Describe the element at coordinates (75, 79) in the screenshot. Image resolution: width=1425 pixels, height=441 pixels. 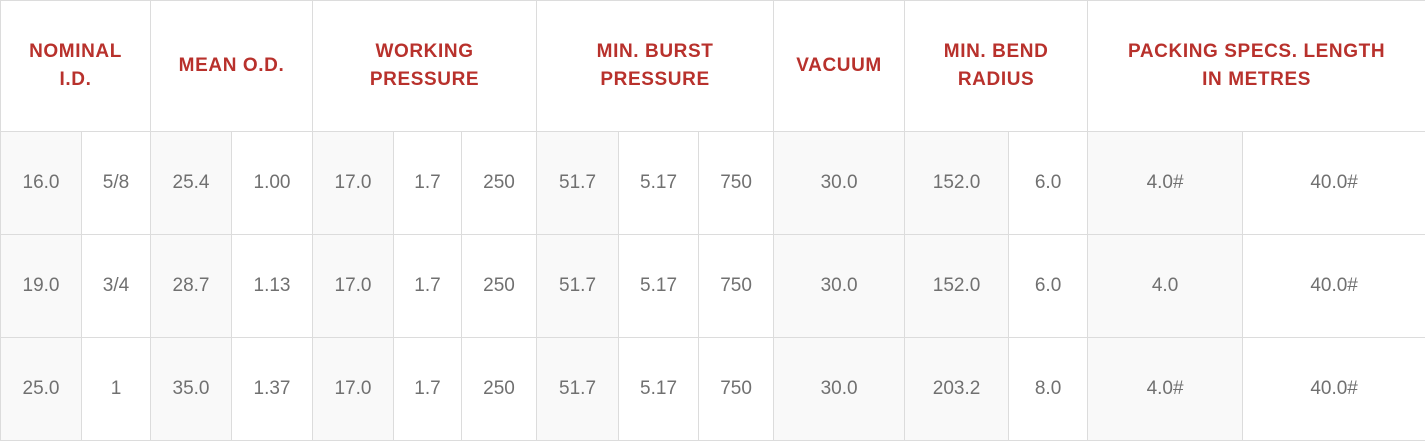
I see `header-text: I.D.` at that location.